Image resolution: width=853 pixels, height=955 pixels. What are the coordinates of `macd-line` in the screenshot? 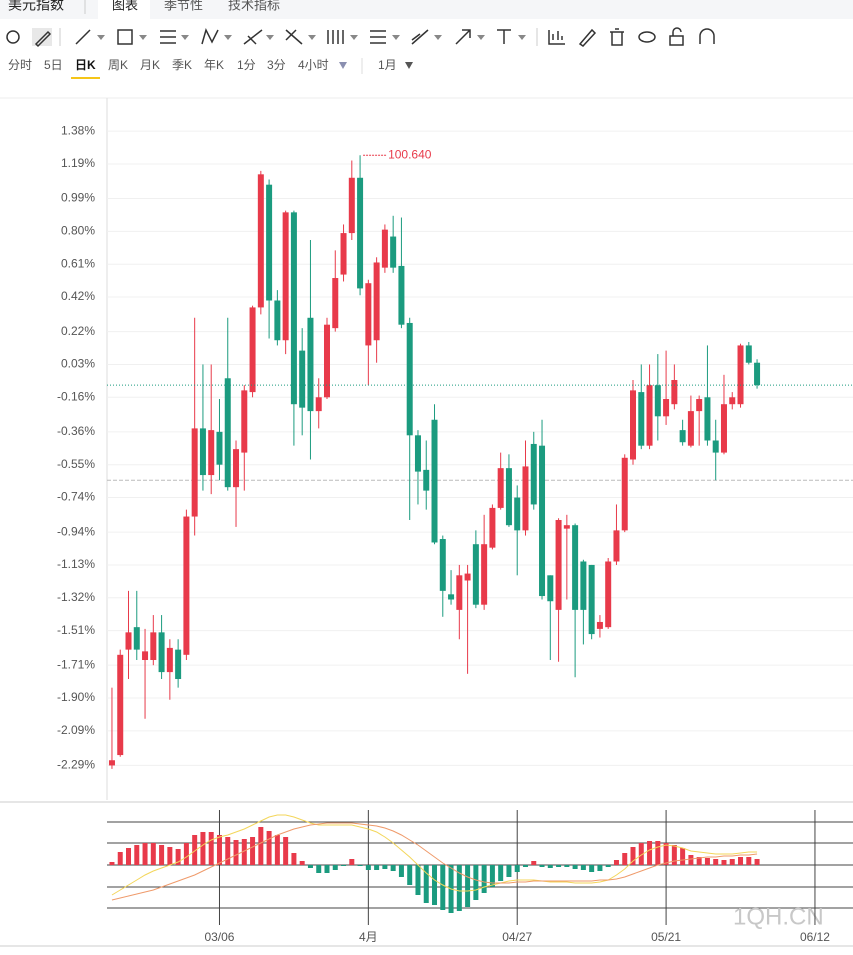 It's located at (434, 861).